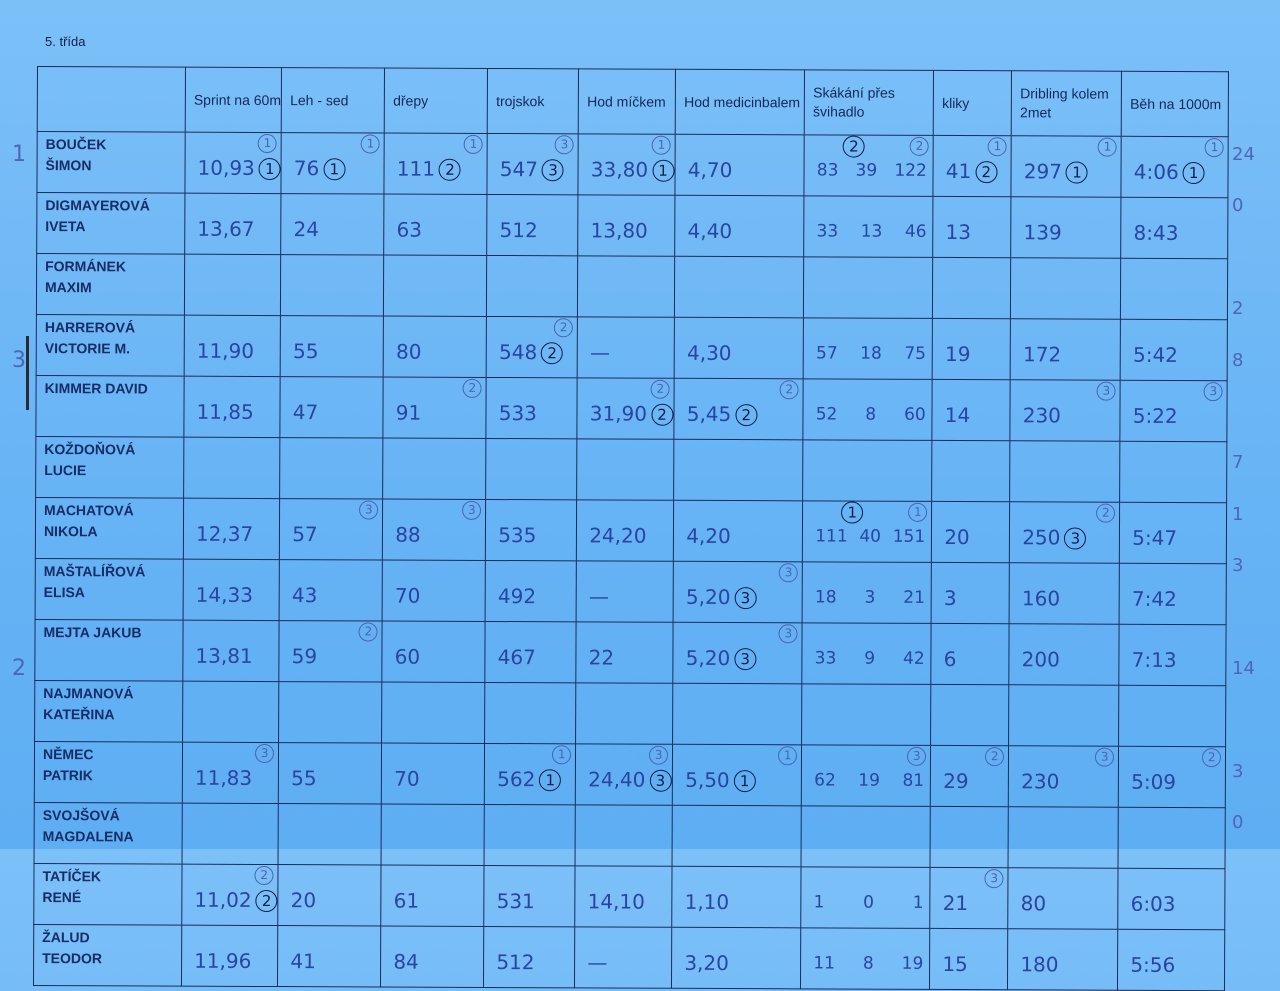 The image size is (1280, 991). Describe the element at coordinates (223, 960) in the screenshot. I see `result-value: 11,96` at that location.